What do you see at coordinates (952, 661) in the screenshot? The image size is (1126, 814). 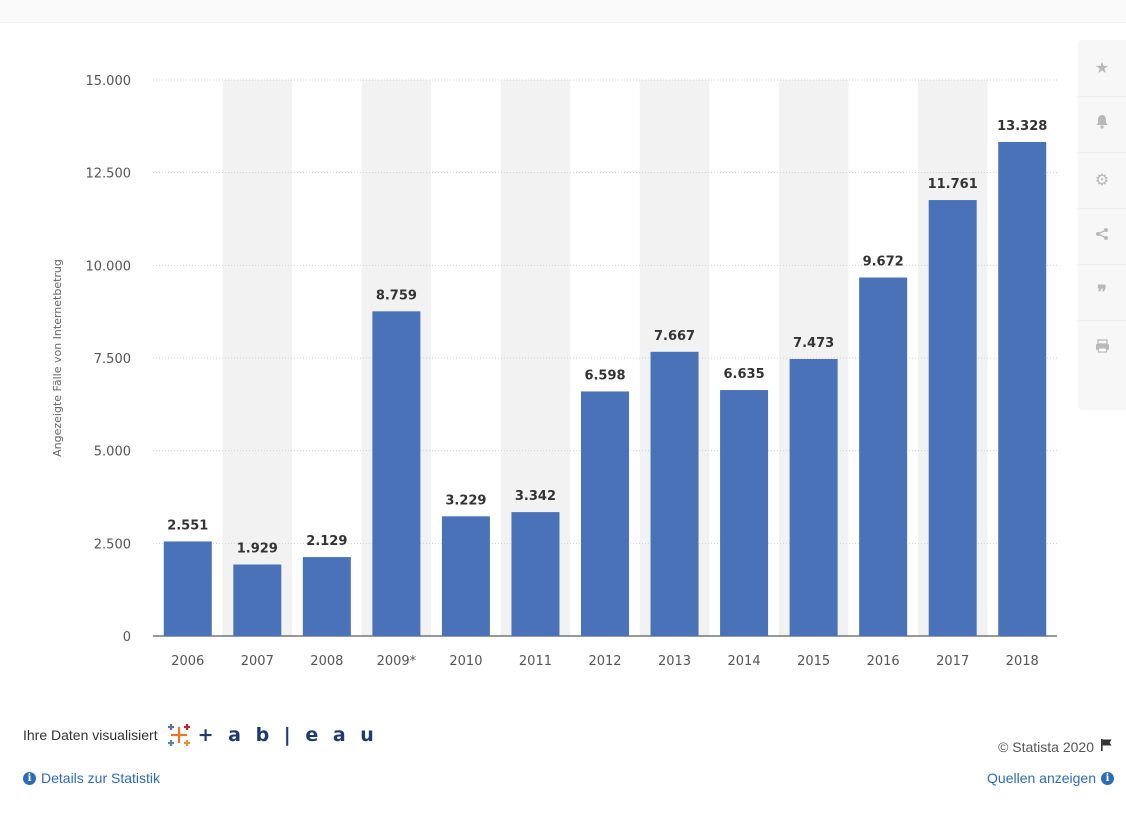 I see `x-tick-label: 2017` at bounding box center [952, 661].